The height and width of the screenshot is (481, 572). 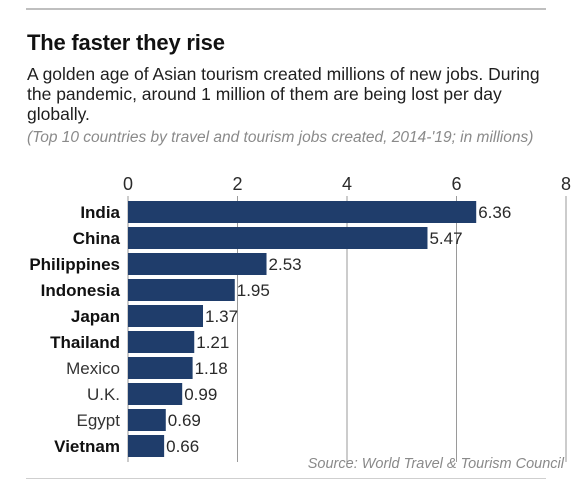 I want to click on bar-philippines, so click(x=197, y=264).